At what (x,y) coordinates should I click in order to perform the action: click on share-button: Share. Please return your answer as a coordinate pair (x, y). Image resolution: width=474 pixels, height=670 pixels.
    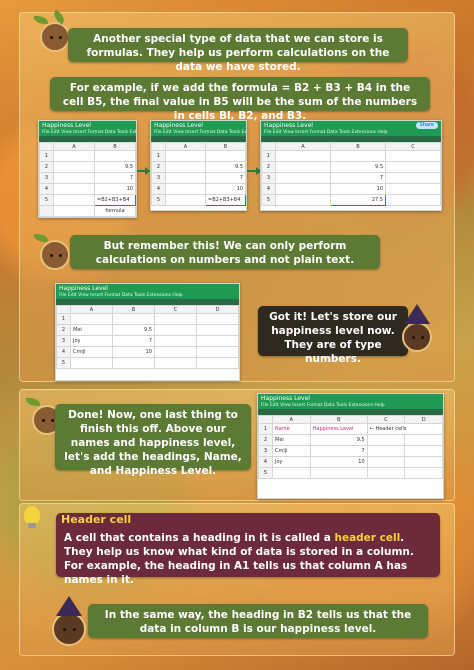
    Looking at the image, I should click on (426, 125).